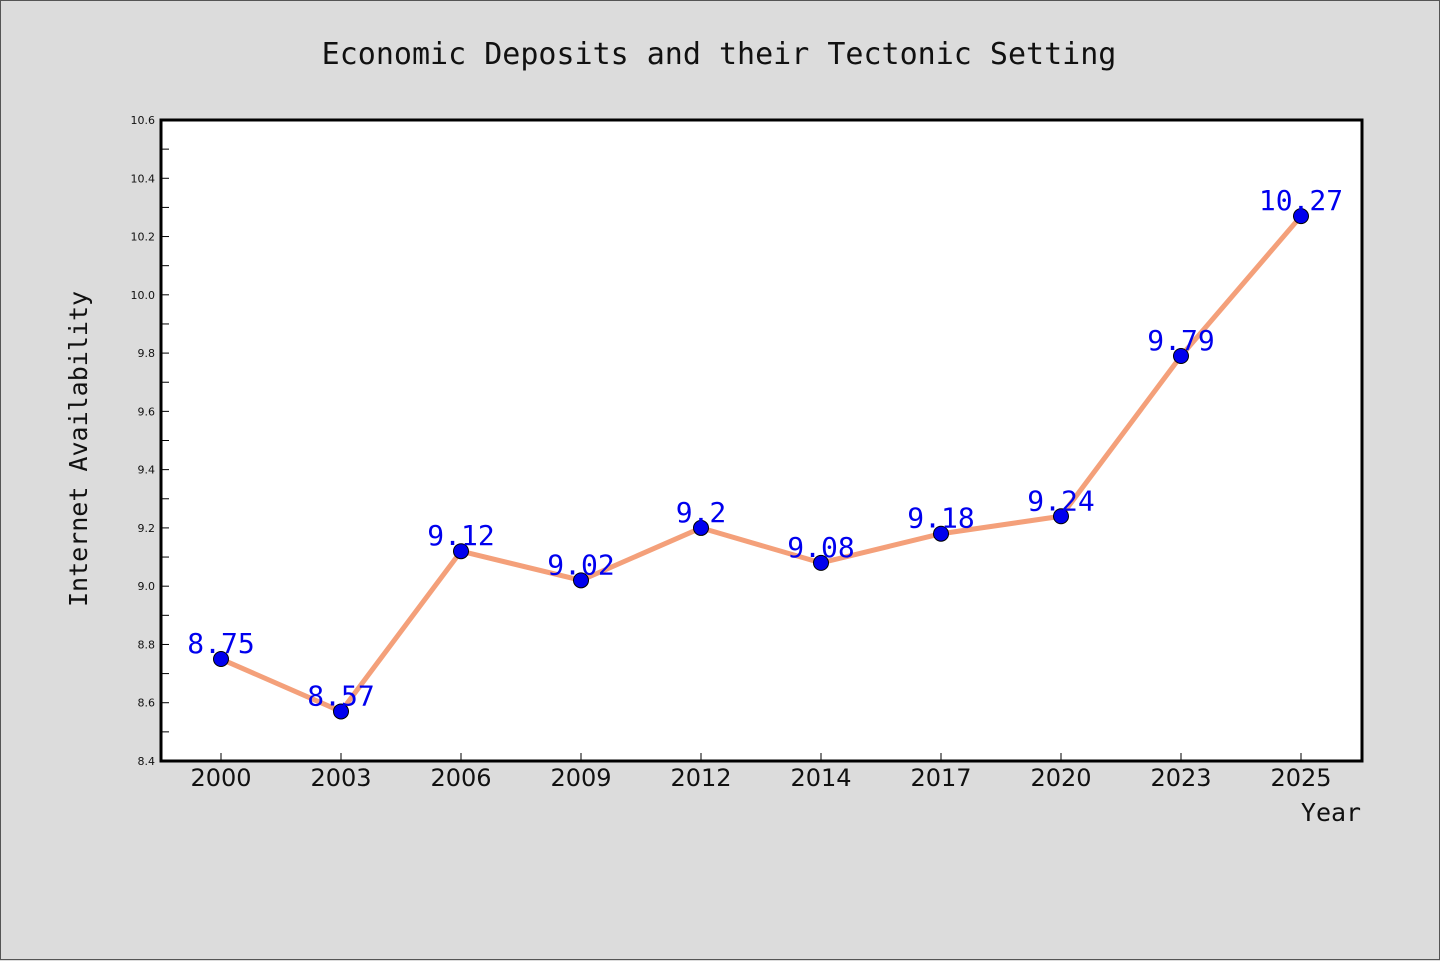 This screenshot has width=1440, height=961. What do you see at coordinates (150, 441) in the screenshot?
I see `y-axis: 8.4 8.6 8.8 9.0 9.2 9.4 9.6 9.8 10.0 10.2 10.4 10.6` at bounding box center [150, 441].